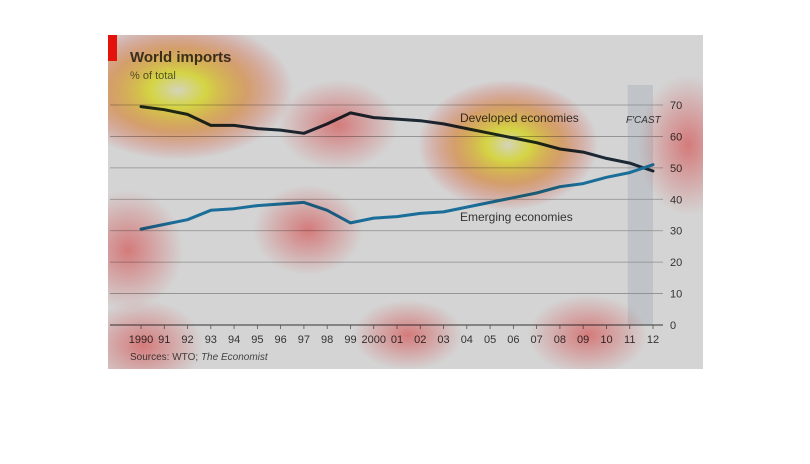 This screenshot has height=464, width=810. Describe the element at coordinates (676, 263) in the screenshot. I see `y-tick-label: 20` at that location.